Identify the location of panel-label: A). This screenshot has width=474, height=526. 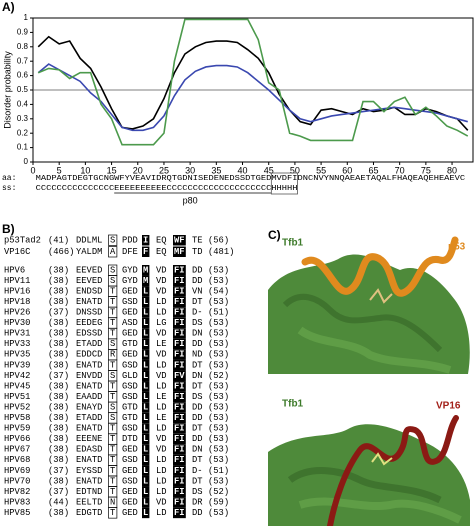
(8, 7).